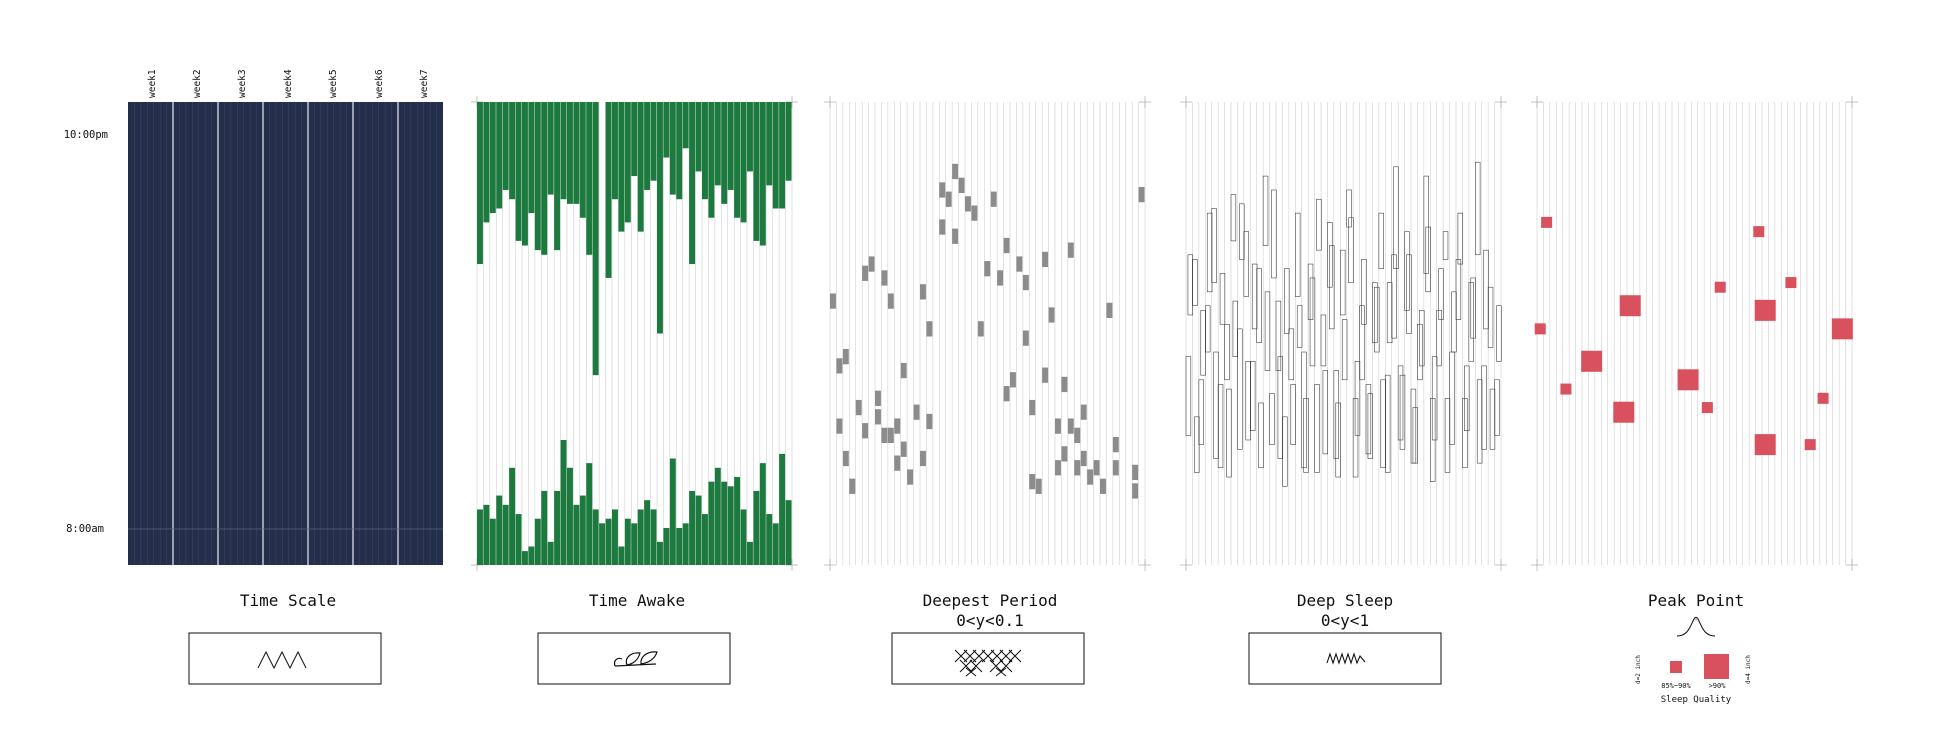 The height and width of the screenshot is (750, 1950). Describe the element at coordinates (85, 529) in the screenshot. I see `time-label-bottom: 8:00am` at that location.